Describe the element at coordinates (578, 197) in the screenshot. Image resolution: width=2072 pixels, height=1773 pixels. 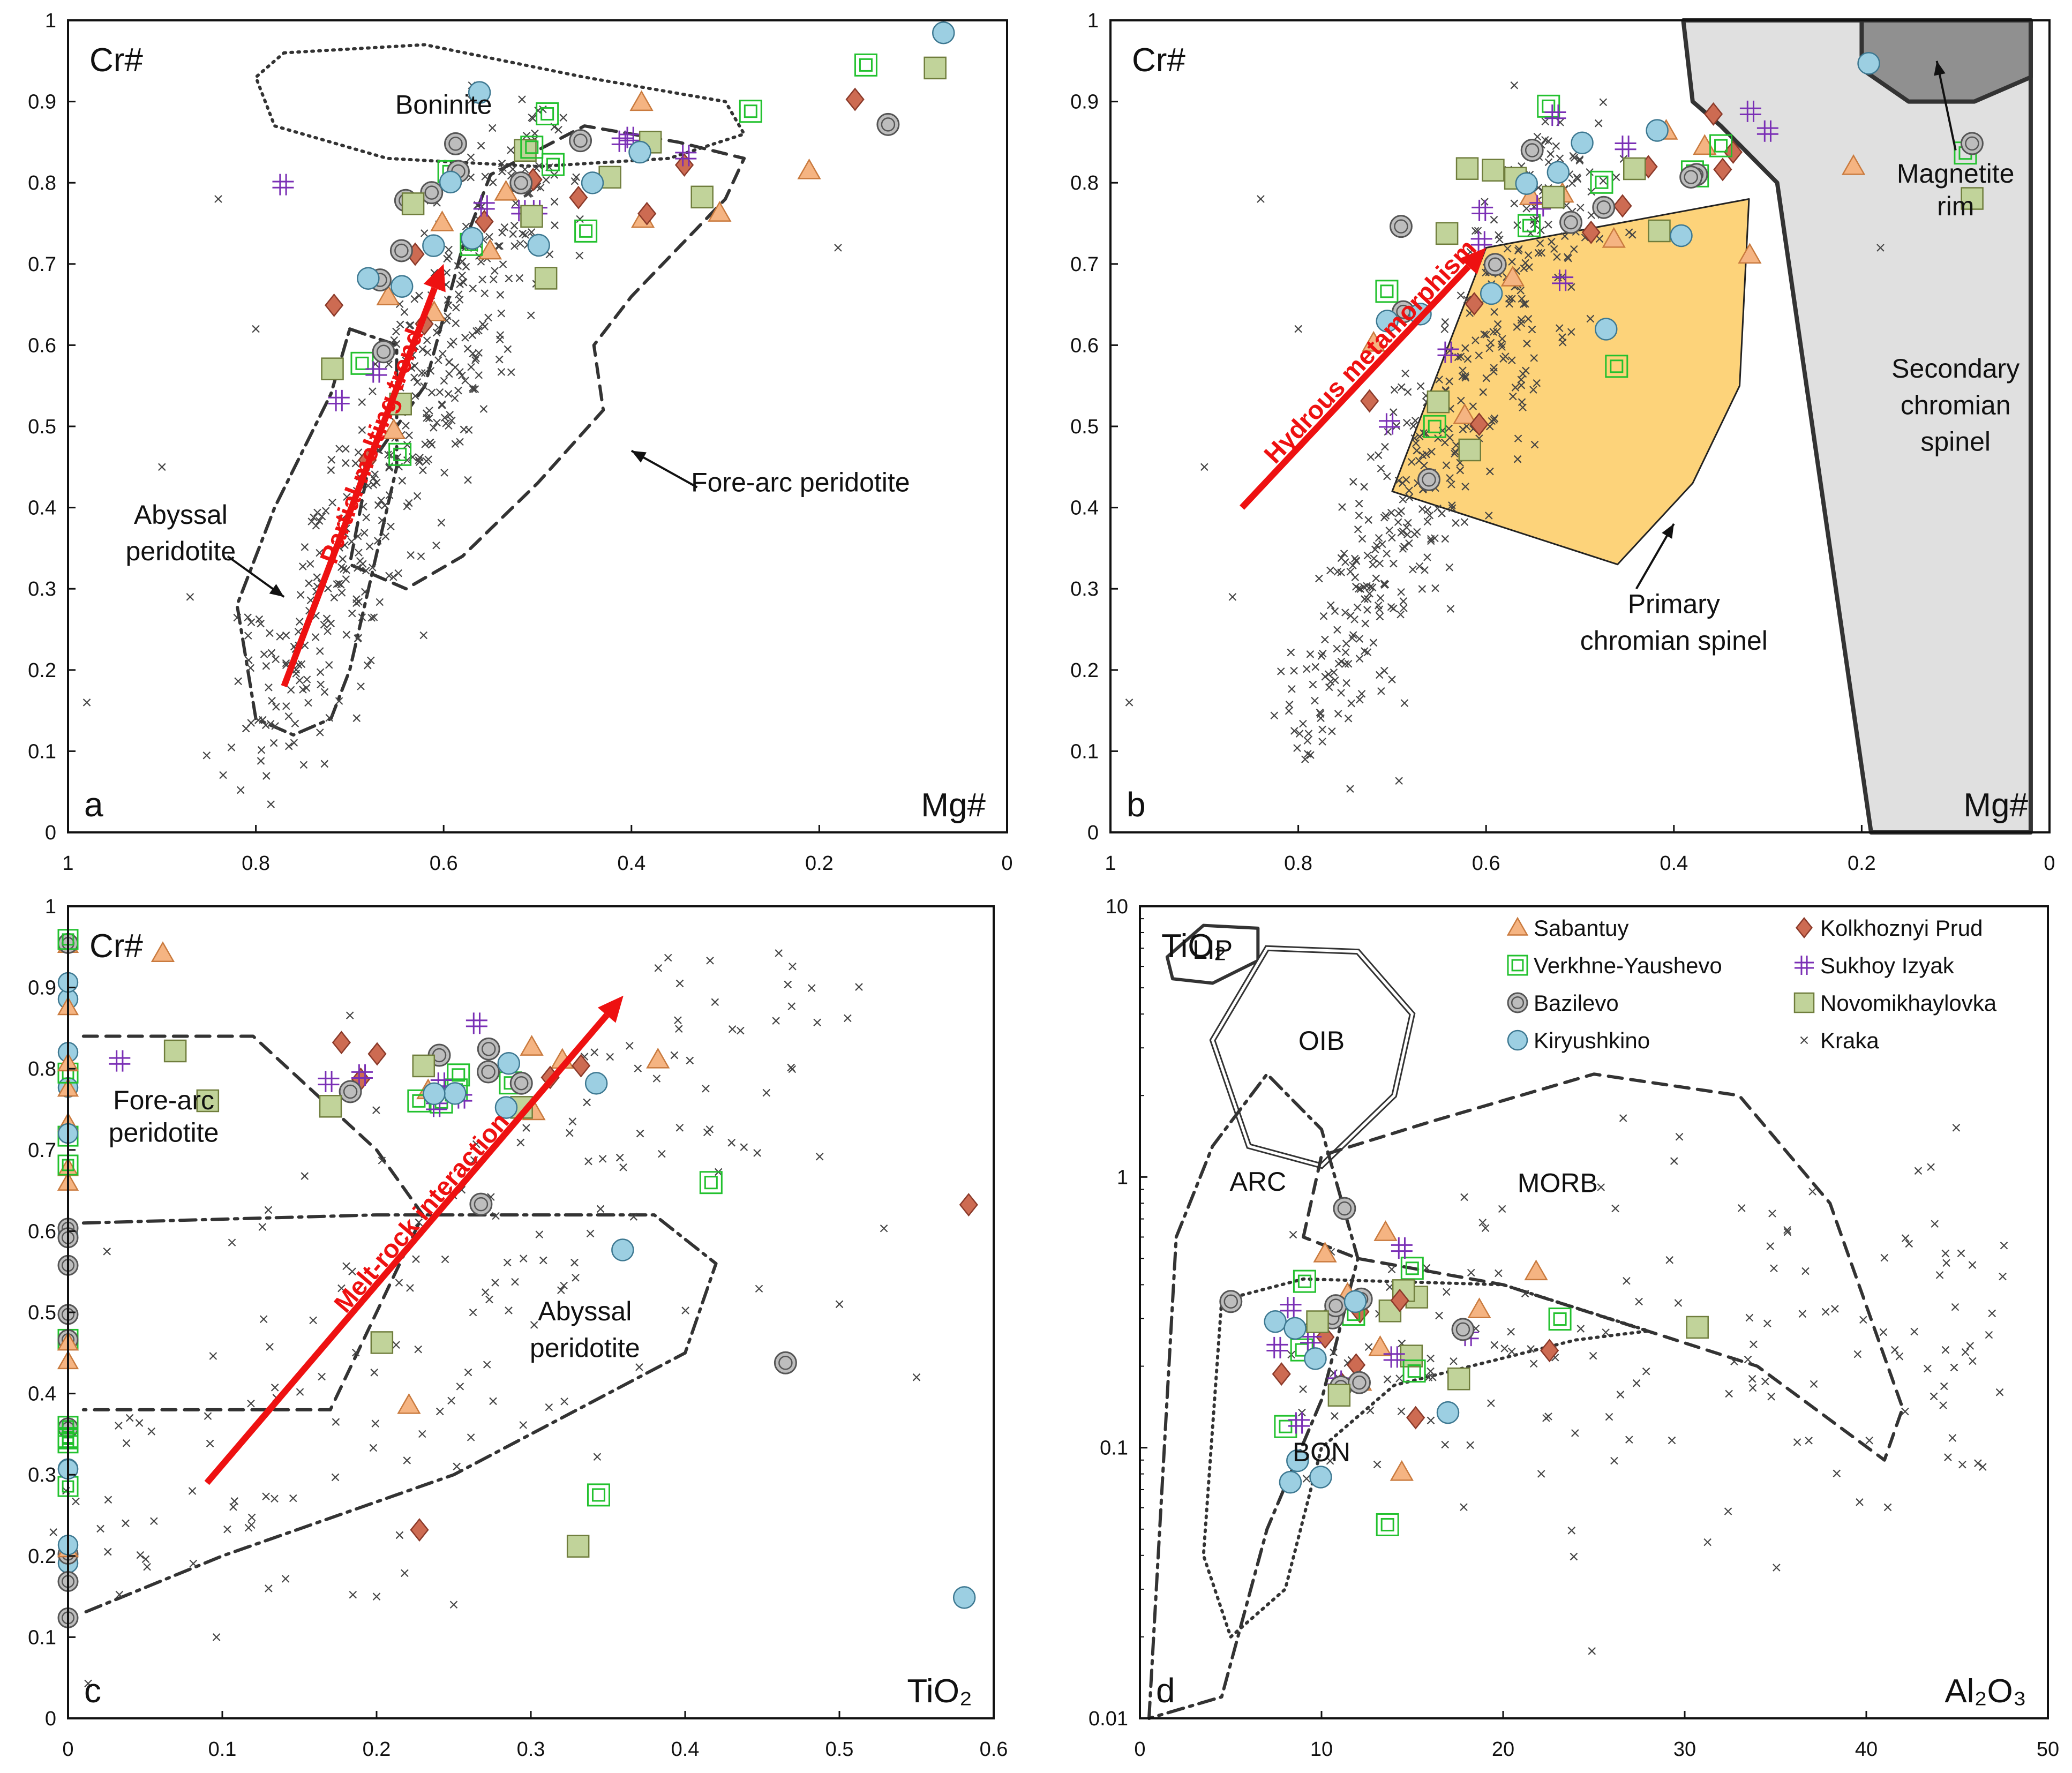
I see `kolkhoznyi-prud-point` at that location.